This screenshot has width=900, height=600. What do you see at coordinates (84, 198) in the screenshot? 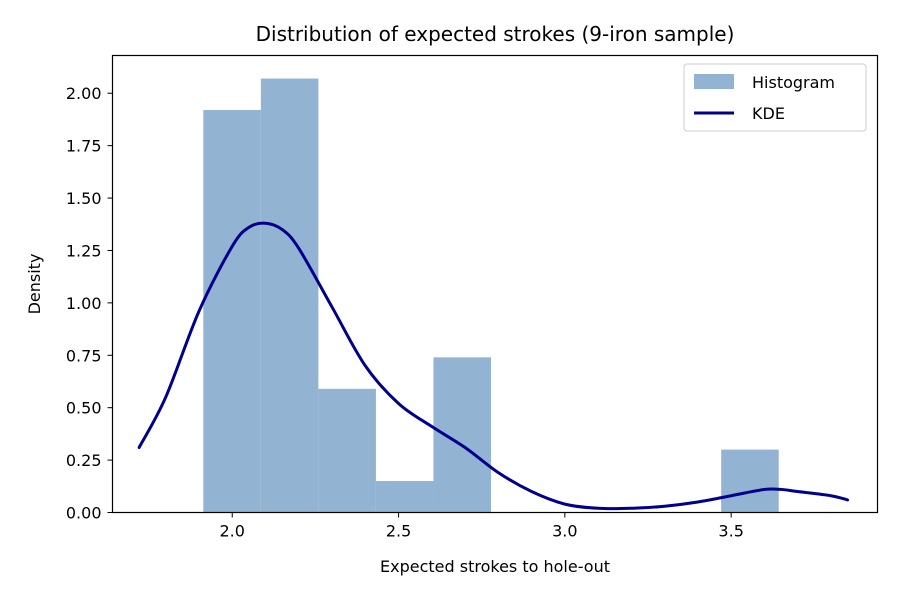
I see `y-tick-label: 1.50` at bounding box center [84, 198].